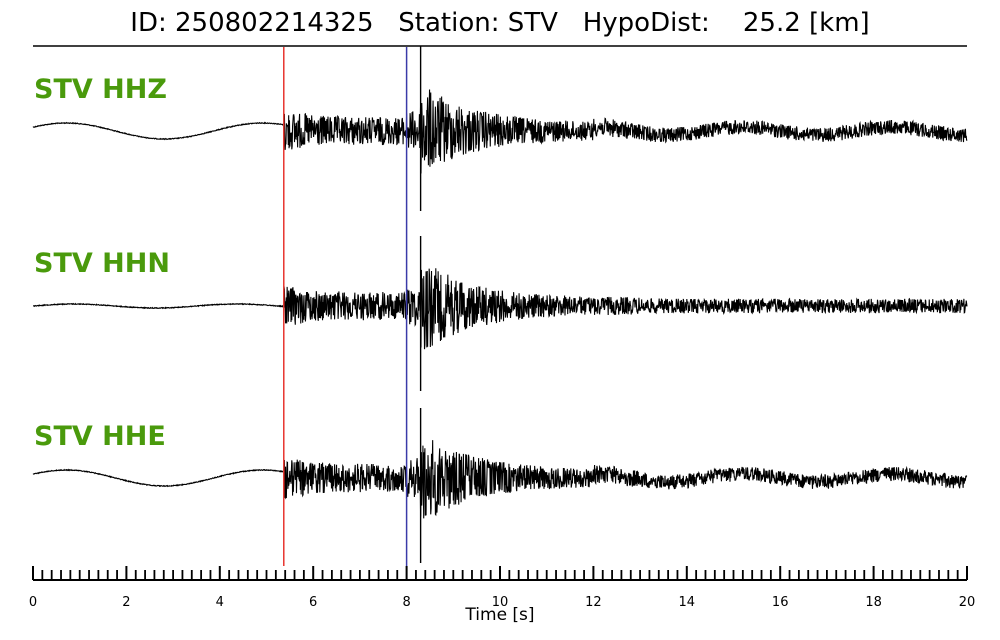 The width and height of the screenshot is (1000, 640). What do you see at coordinates (345, 306) in the screenshot?
I see `picks-group` at bounding box center [345, 306].